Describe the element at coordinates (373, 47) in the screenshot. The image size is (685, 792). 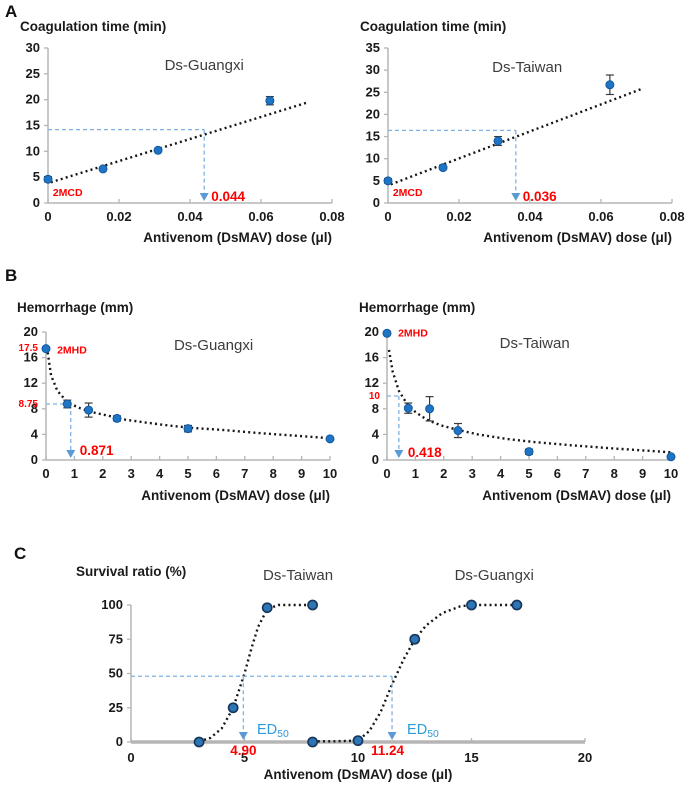
I see `svg-text: 35` at that location.